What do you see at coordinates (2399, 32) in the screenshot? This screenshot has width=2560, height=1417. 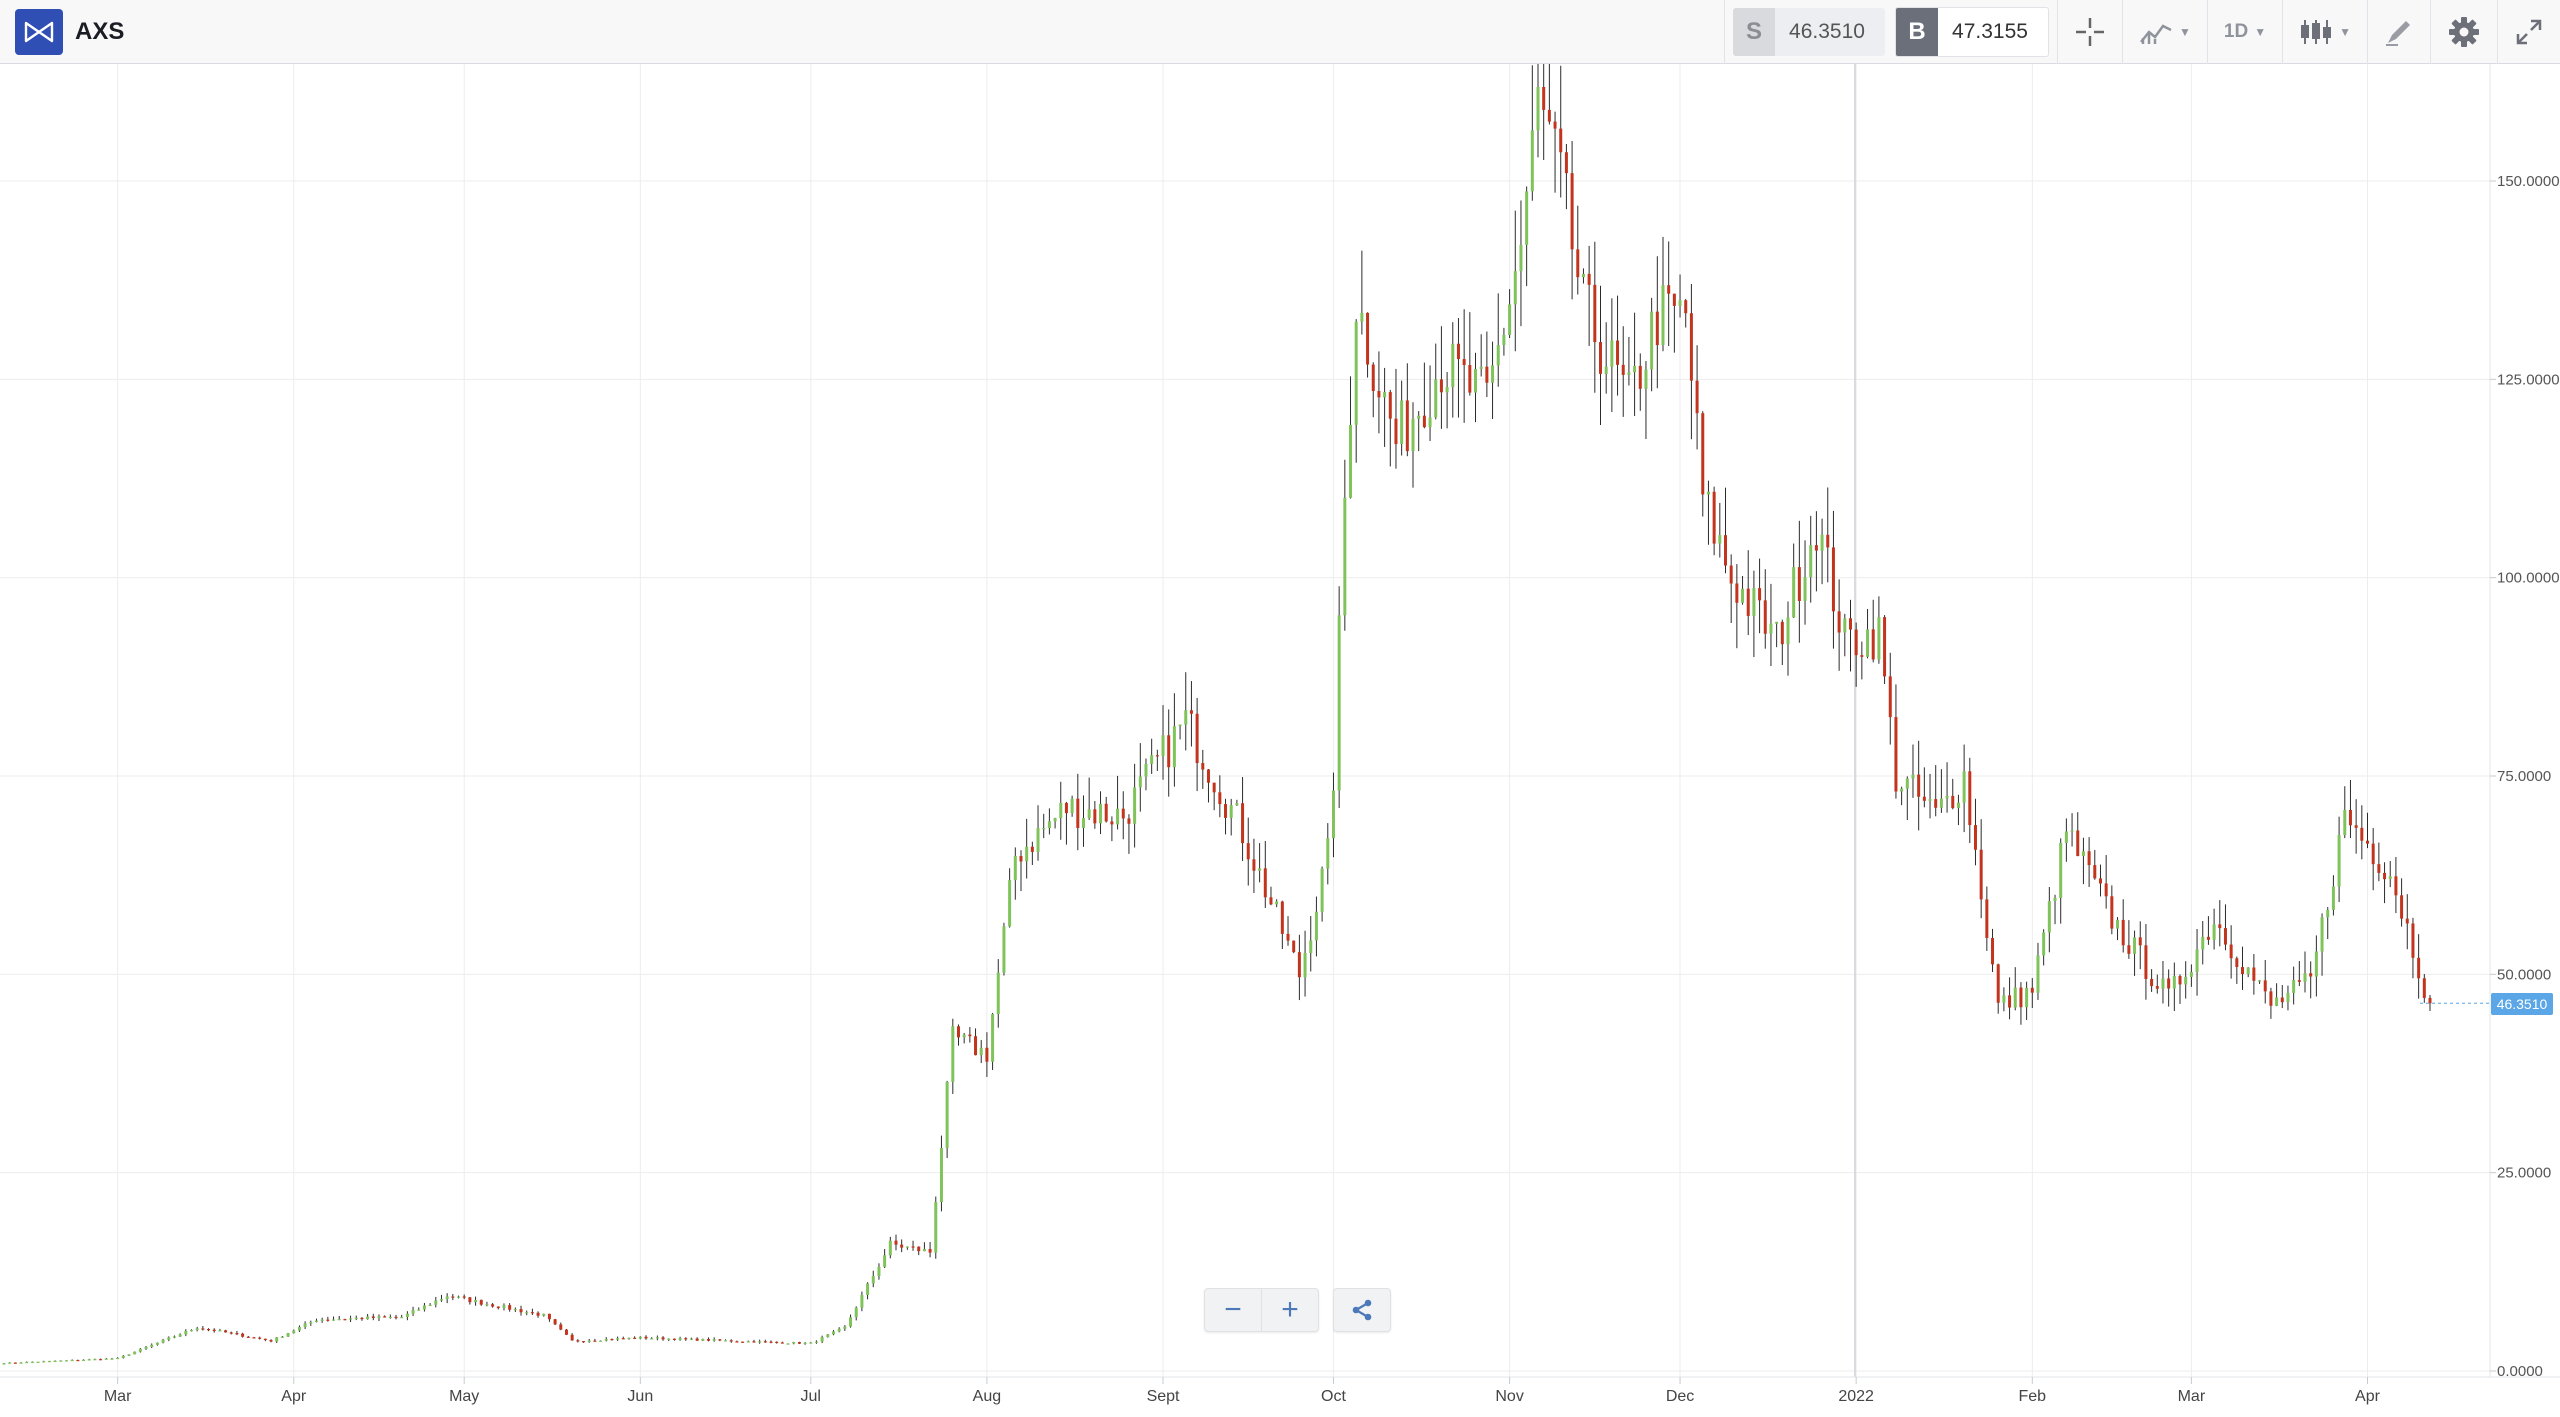 I see `drawing-tools-button` at bounding box center [2399, 32].